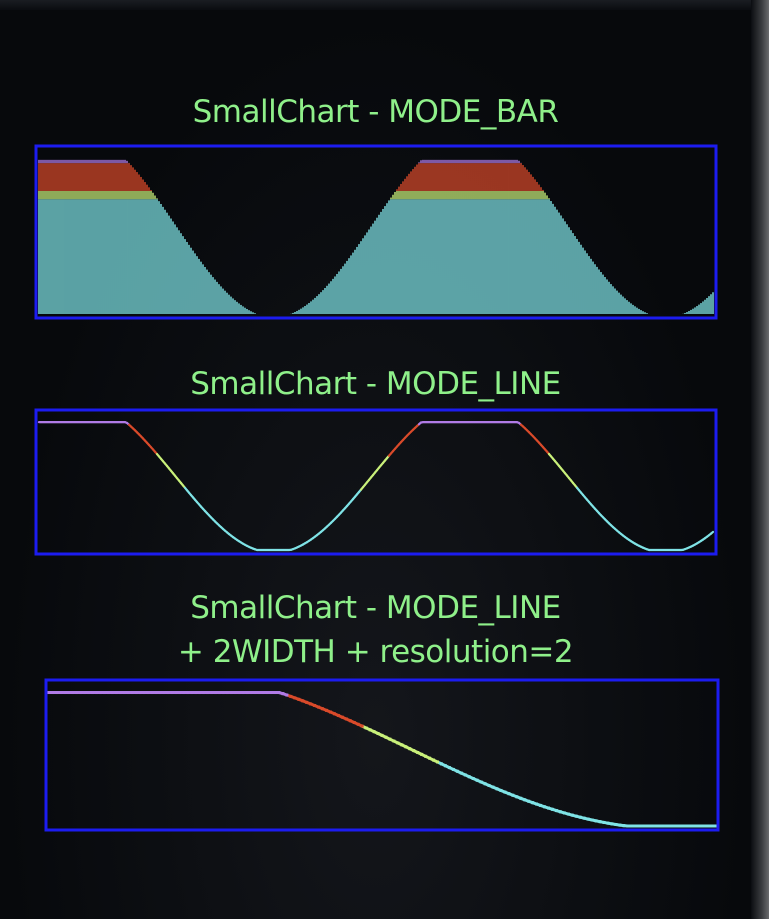 The width and height of the screenshot is (769, 919). I want to click on chart-3-title: SmallChart - MODE_LINE, so click(375, 608).